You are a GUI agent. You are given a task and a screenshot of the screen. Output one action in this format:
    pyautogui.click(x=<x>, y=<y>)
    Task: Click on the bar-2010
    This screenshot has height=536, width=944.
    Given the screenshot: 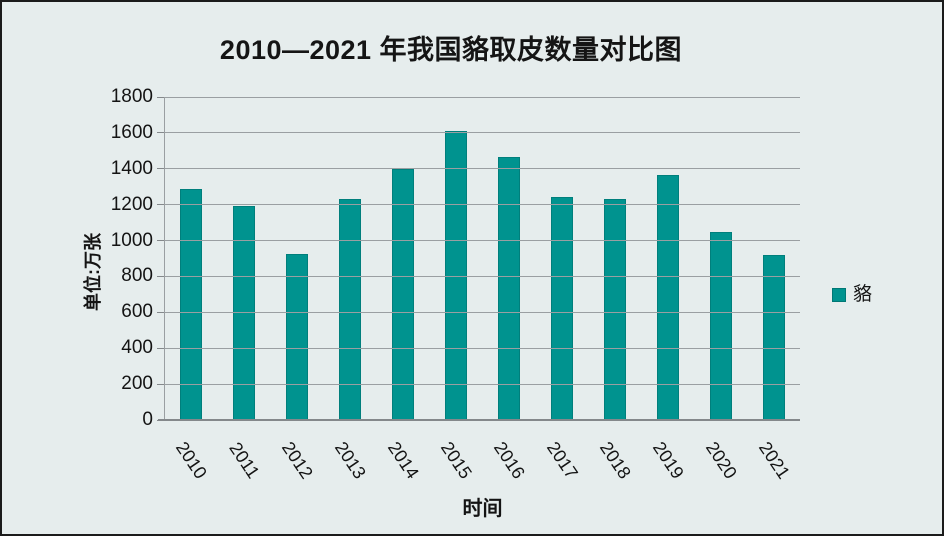 What is the action you would take?
    pyautogui.click(x=191, y=304)
    